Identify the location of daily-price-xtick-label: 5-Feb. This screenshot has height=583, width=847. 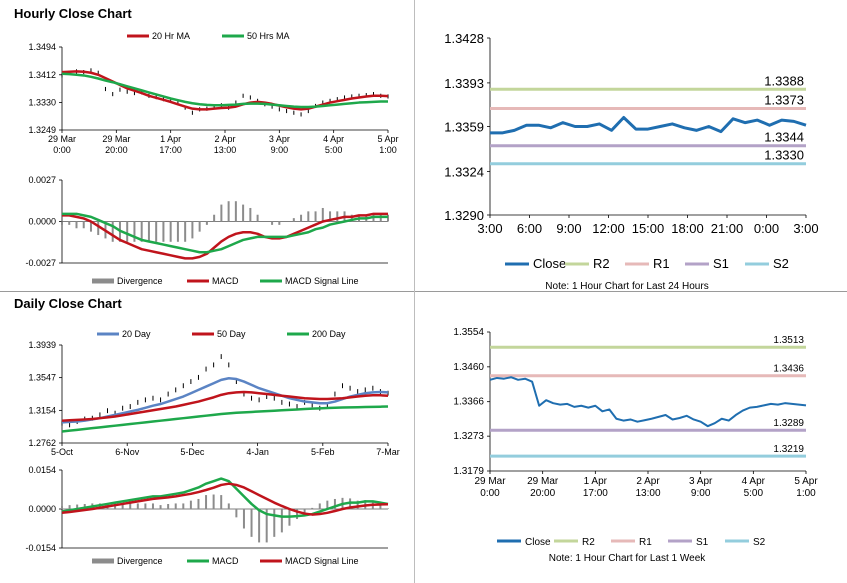
(323, 452).